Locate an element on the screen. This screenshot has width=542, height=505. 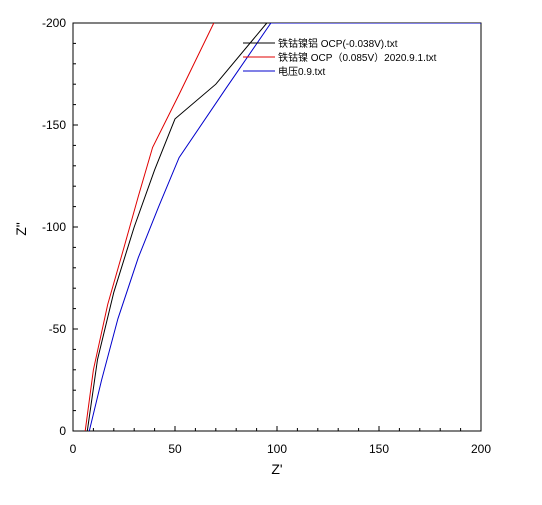
y-tick-label: -200 is located at coordinates (54, 23).